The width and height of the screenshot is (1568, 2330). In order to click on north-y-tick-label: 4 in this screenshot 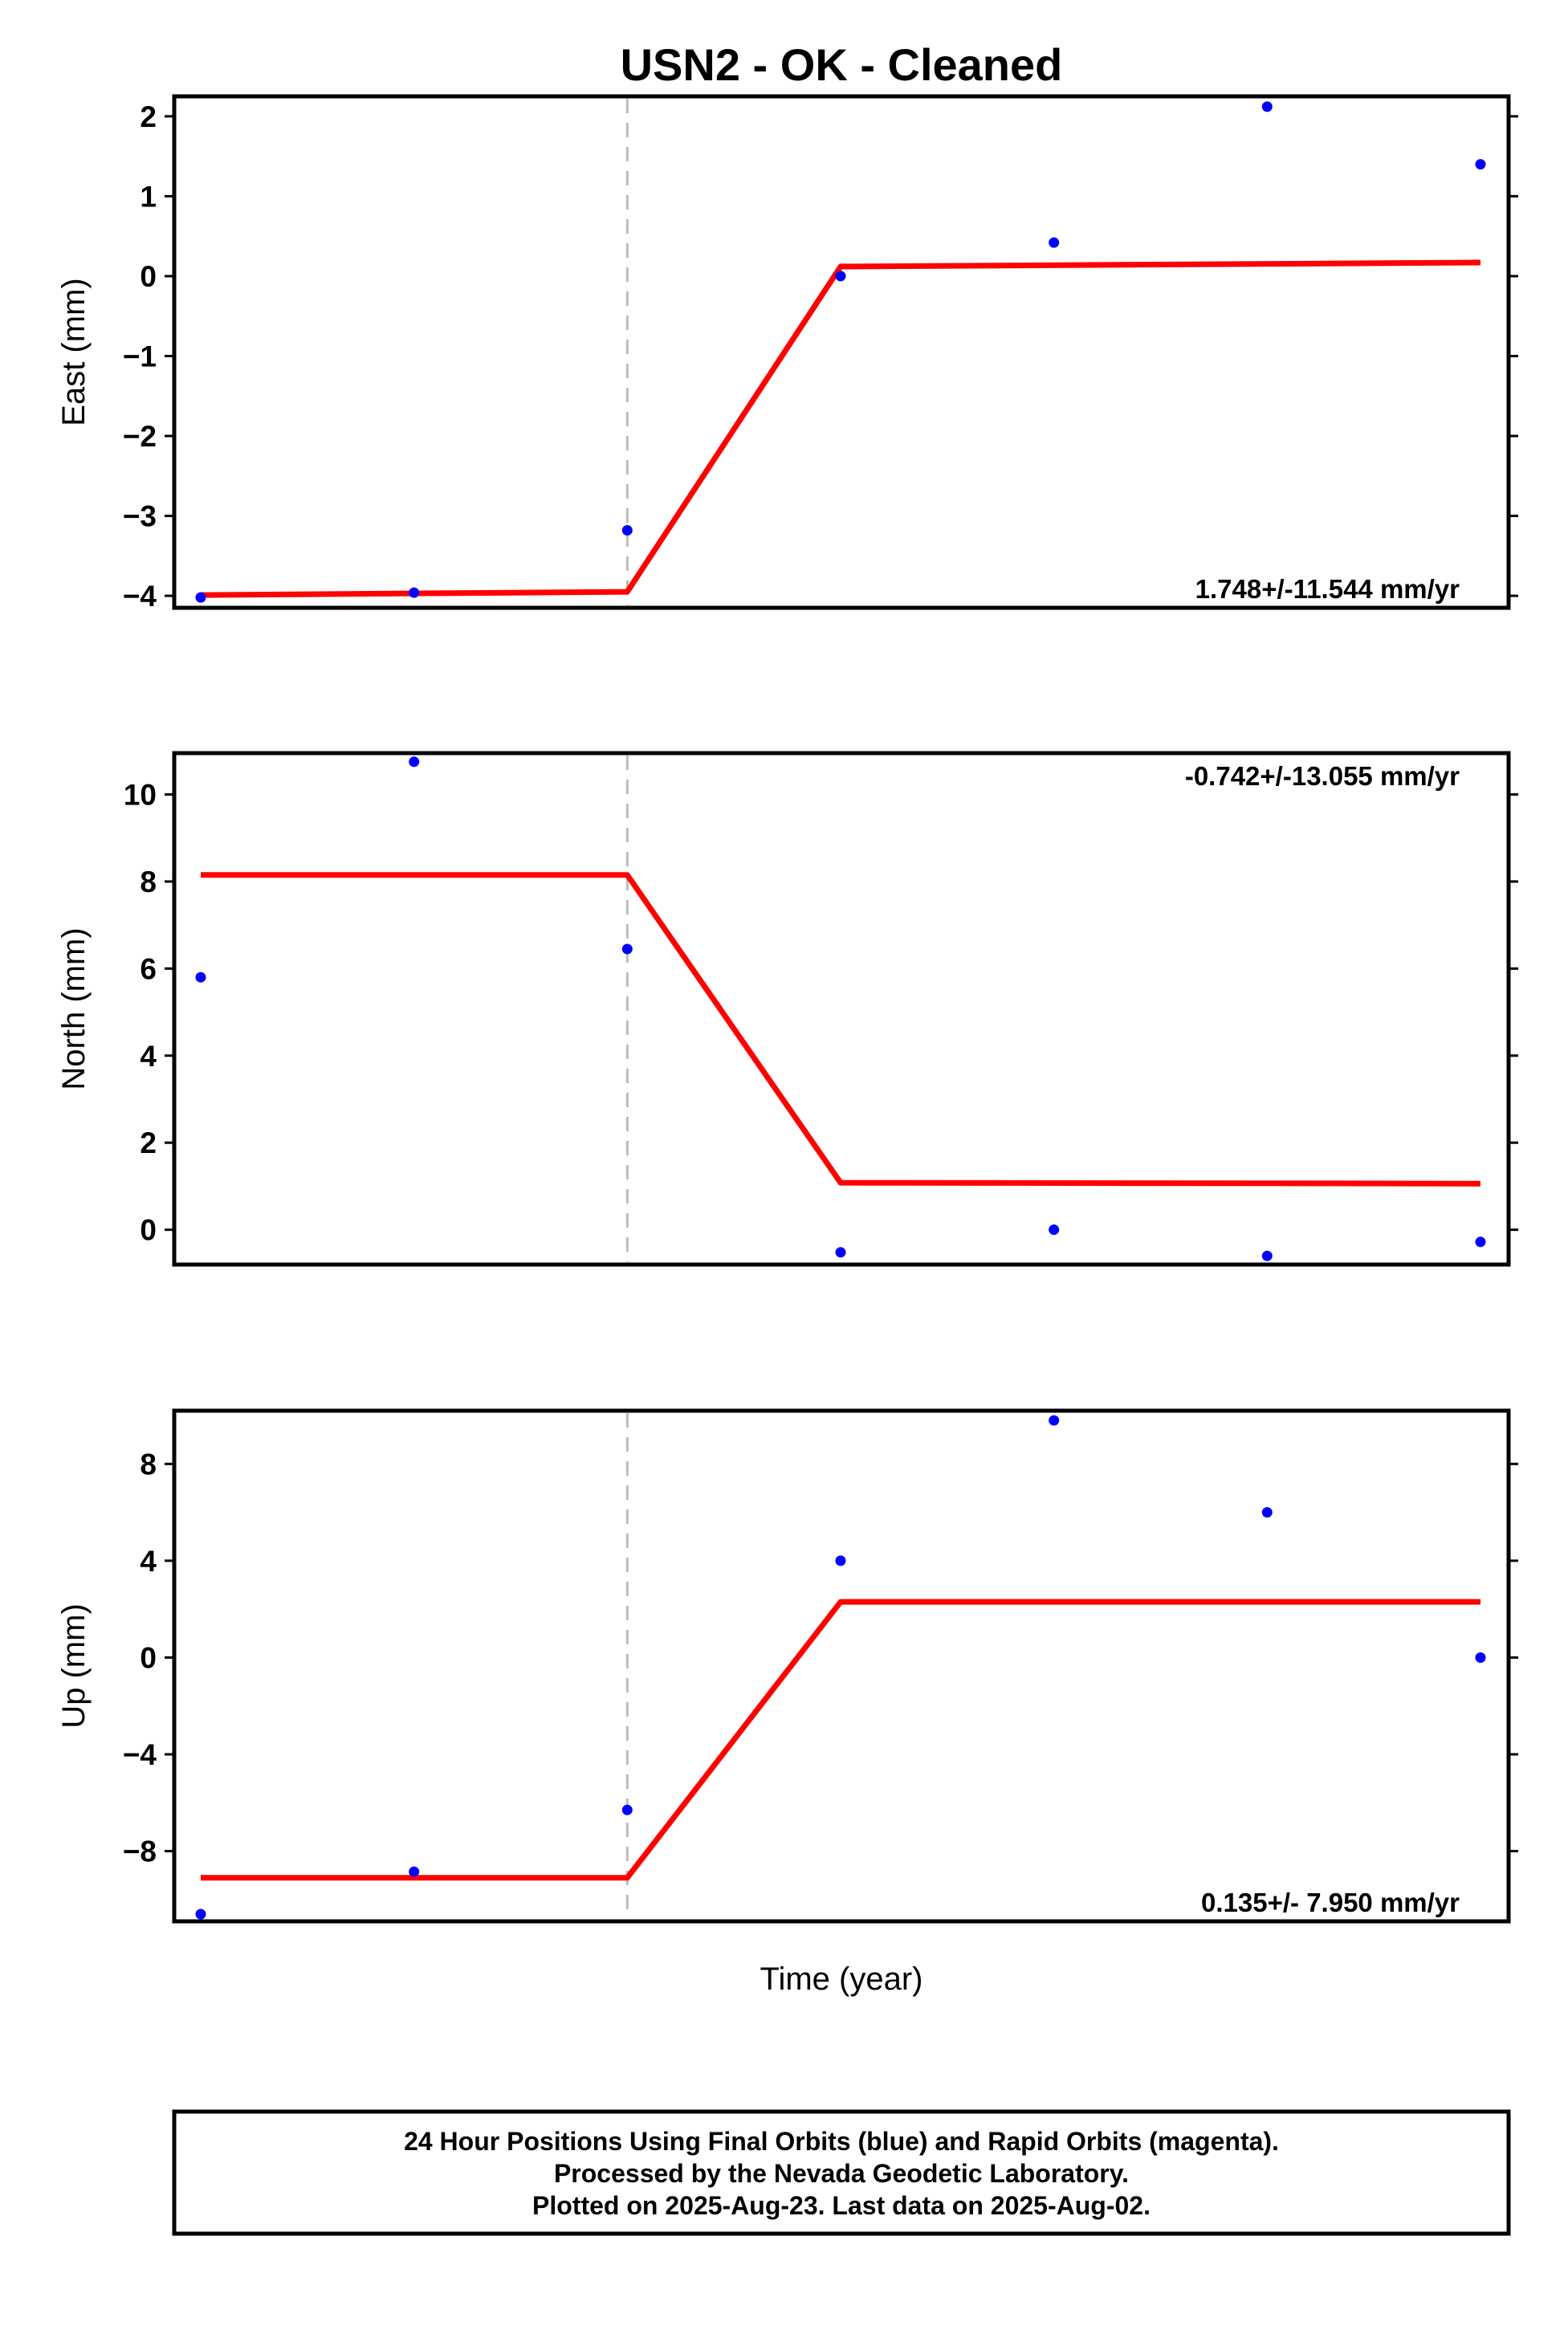, I will do `click(148, 1056)`.